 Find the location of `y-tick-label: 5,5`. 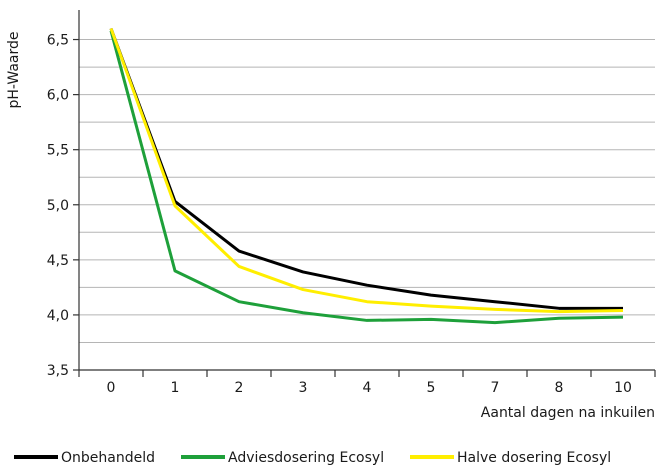

y-tick-label: 5,5 is located at coordinates (58, 151).